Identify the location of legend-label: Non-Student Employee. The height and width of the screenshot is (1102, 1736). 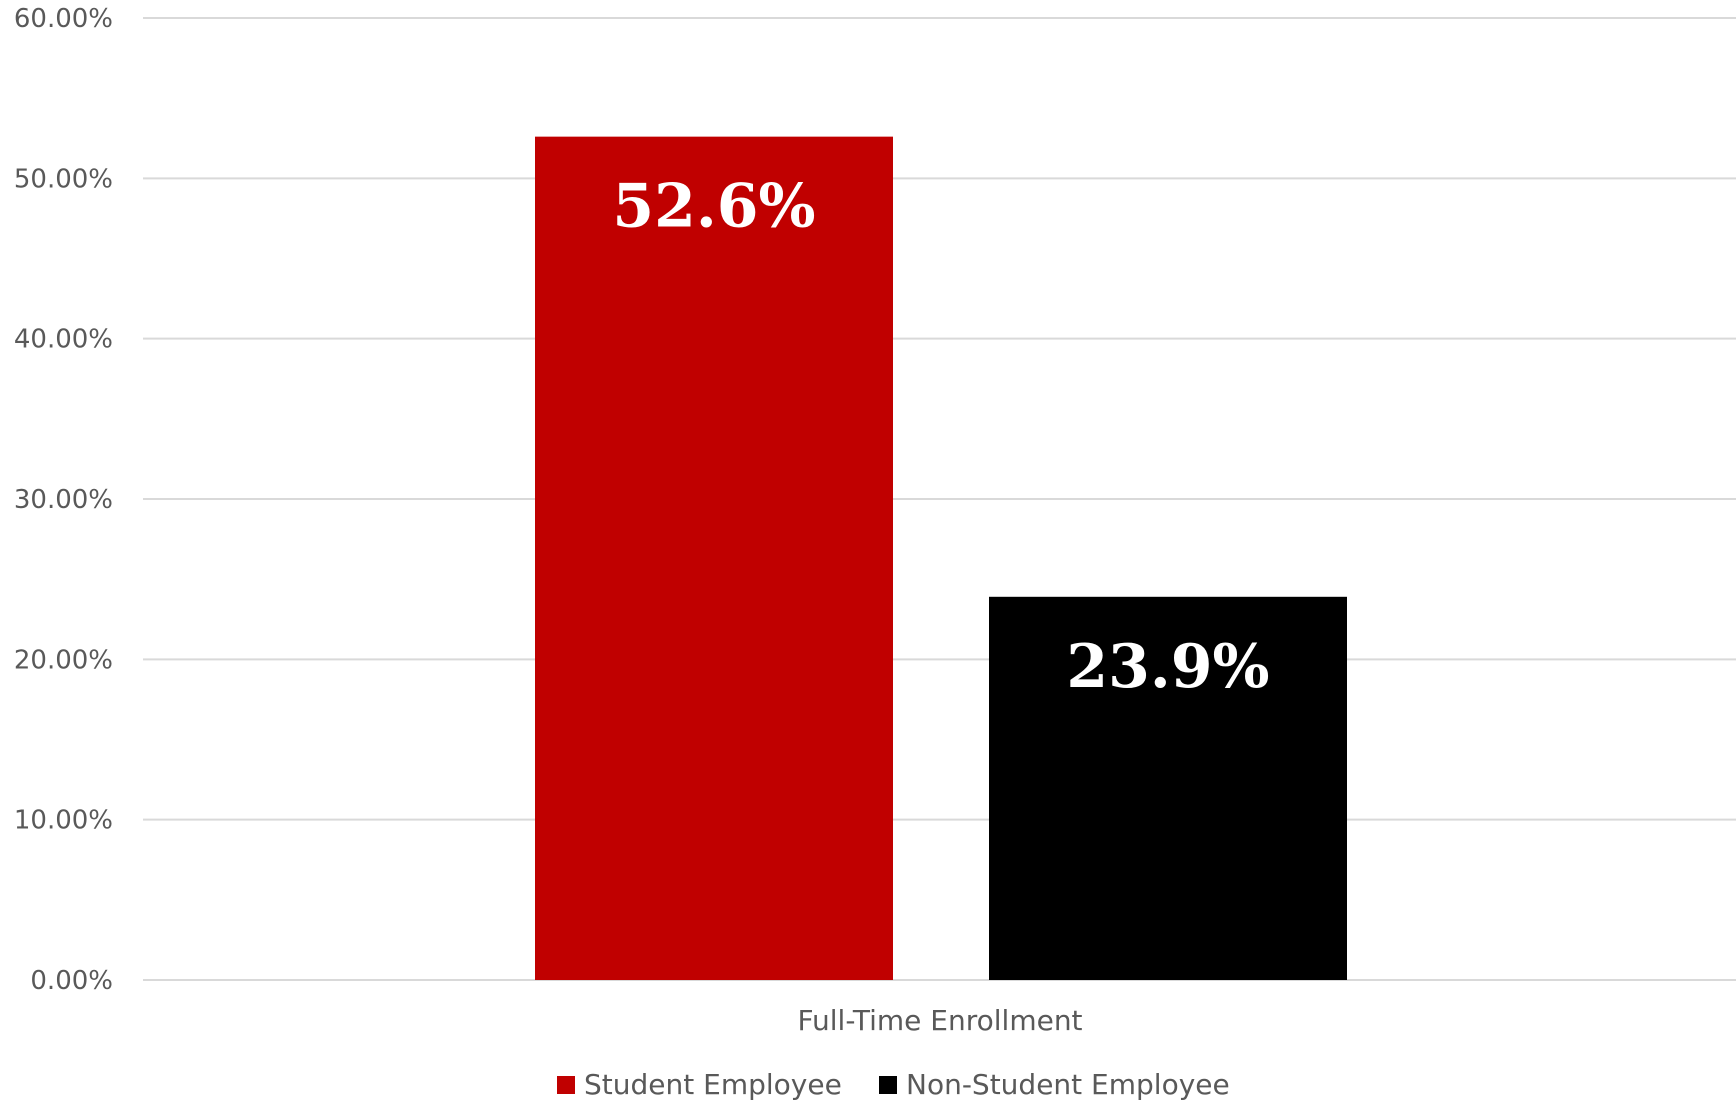
(1068, 1084).